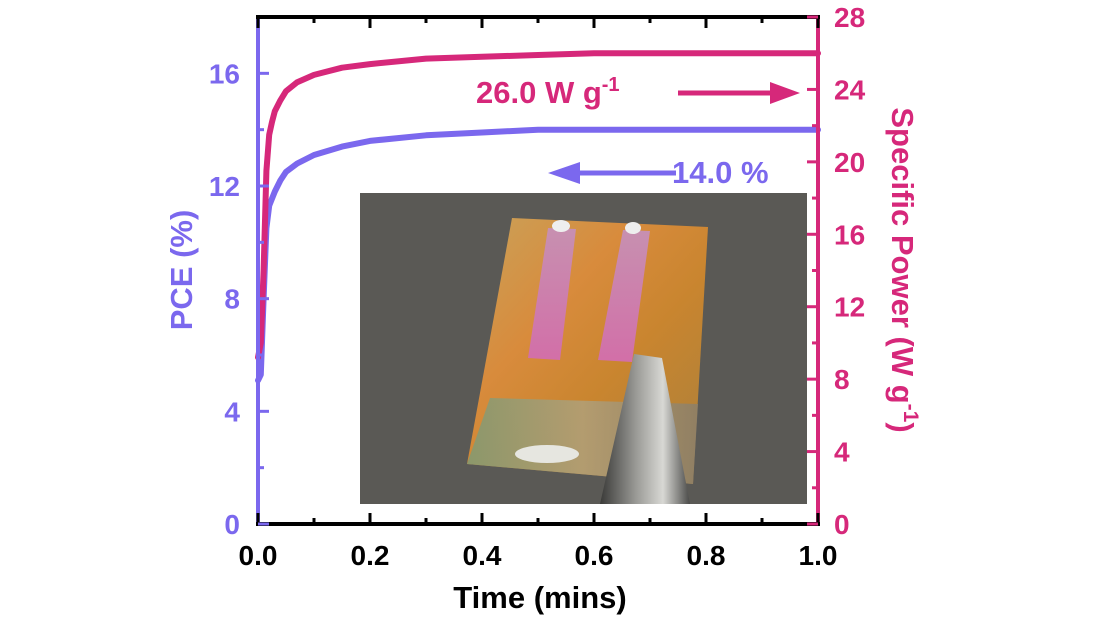 This screenshot has width=1103, height=621. I want to click on annotation-power: 26.0 W g-1, so click(638, 92).